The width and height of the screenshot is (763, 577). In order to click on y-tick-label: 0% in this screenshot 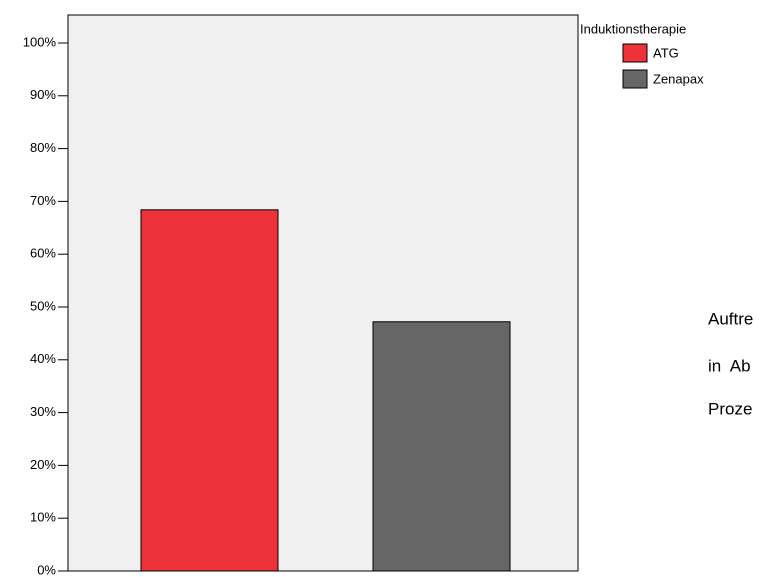, I will do `click(46, 569)`.